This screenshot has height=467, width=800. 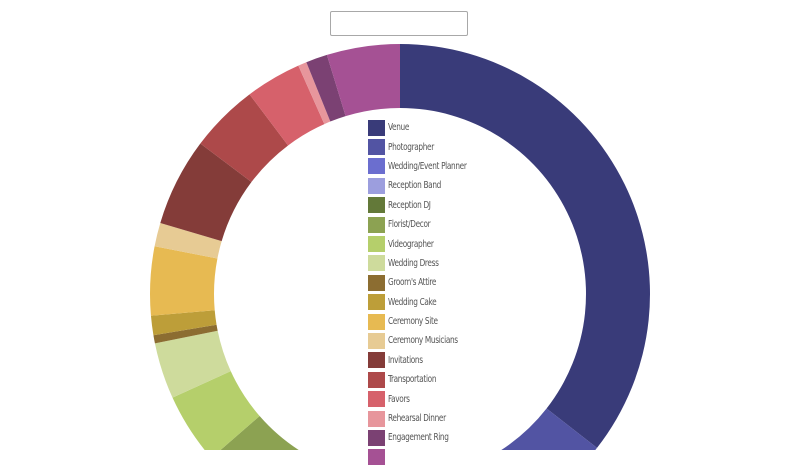 I want to click on legend-item: Engagement Ring, so click(x=423, y=437).